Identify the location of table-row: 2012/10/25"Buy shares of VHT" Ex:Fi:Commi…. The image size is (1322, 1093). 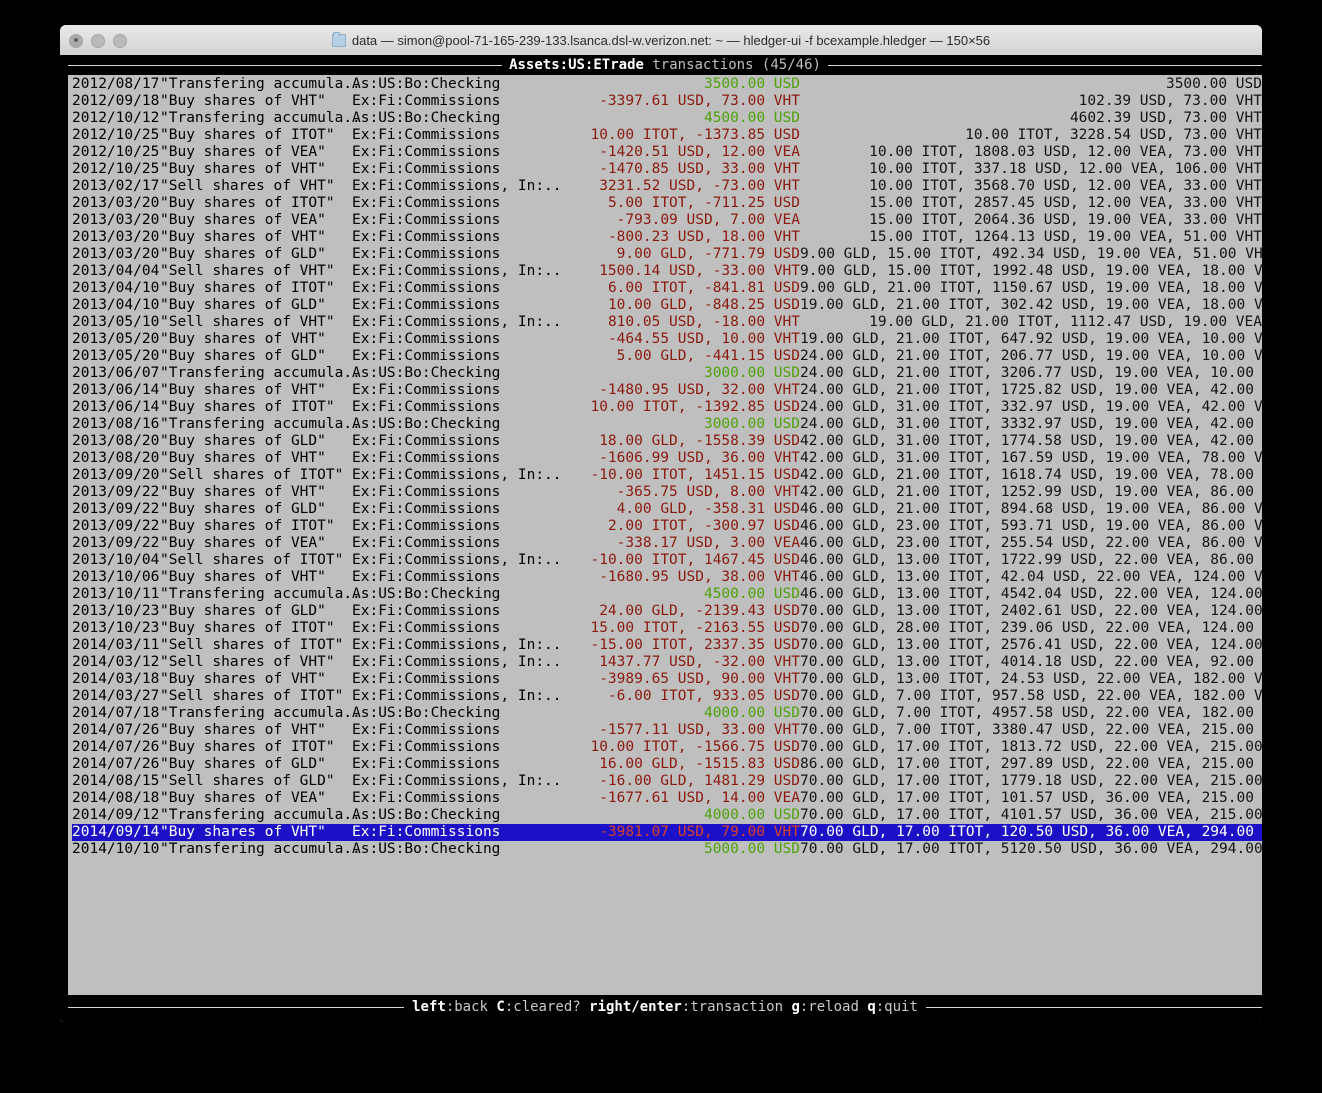
(667, 169).